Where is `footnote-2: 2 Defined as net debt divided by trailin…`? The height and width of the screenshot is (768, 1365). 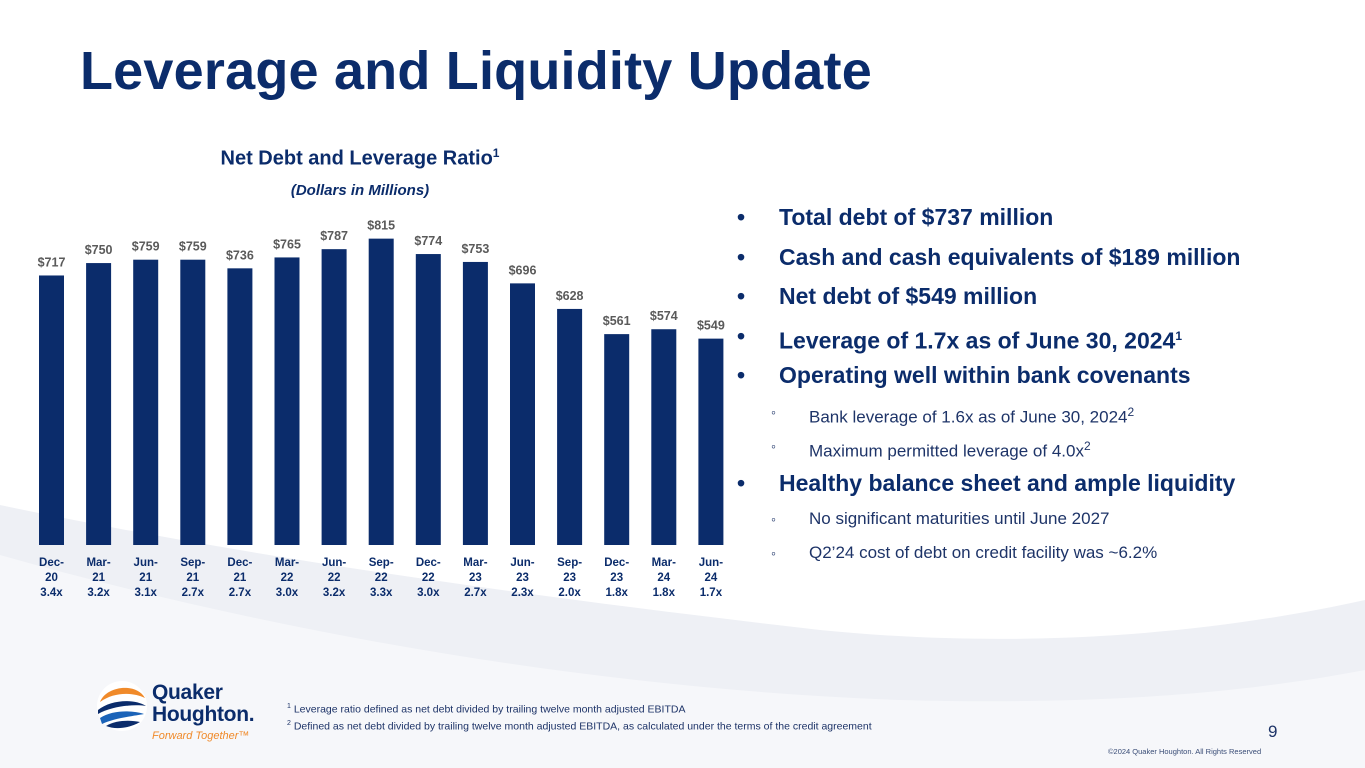
footnote-2: 2 Defined as net debt divided by trailin… is located at coordinates (579, 725).